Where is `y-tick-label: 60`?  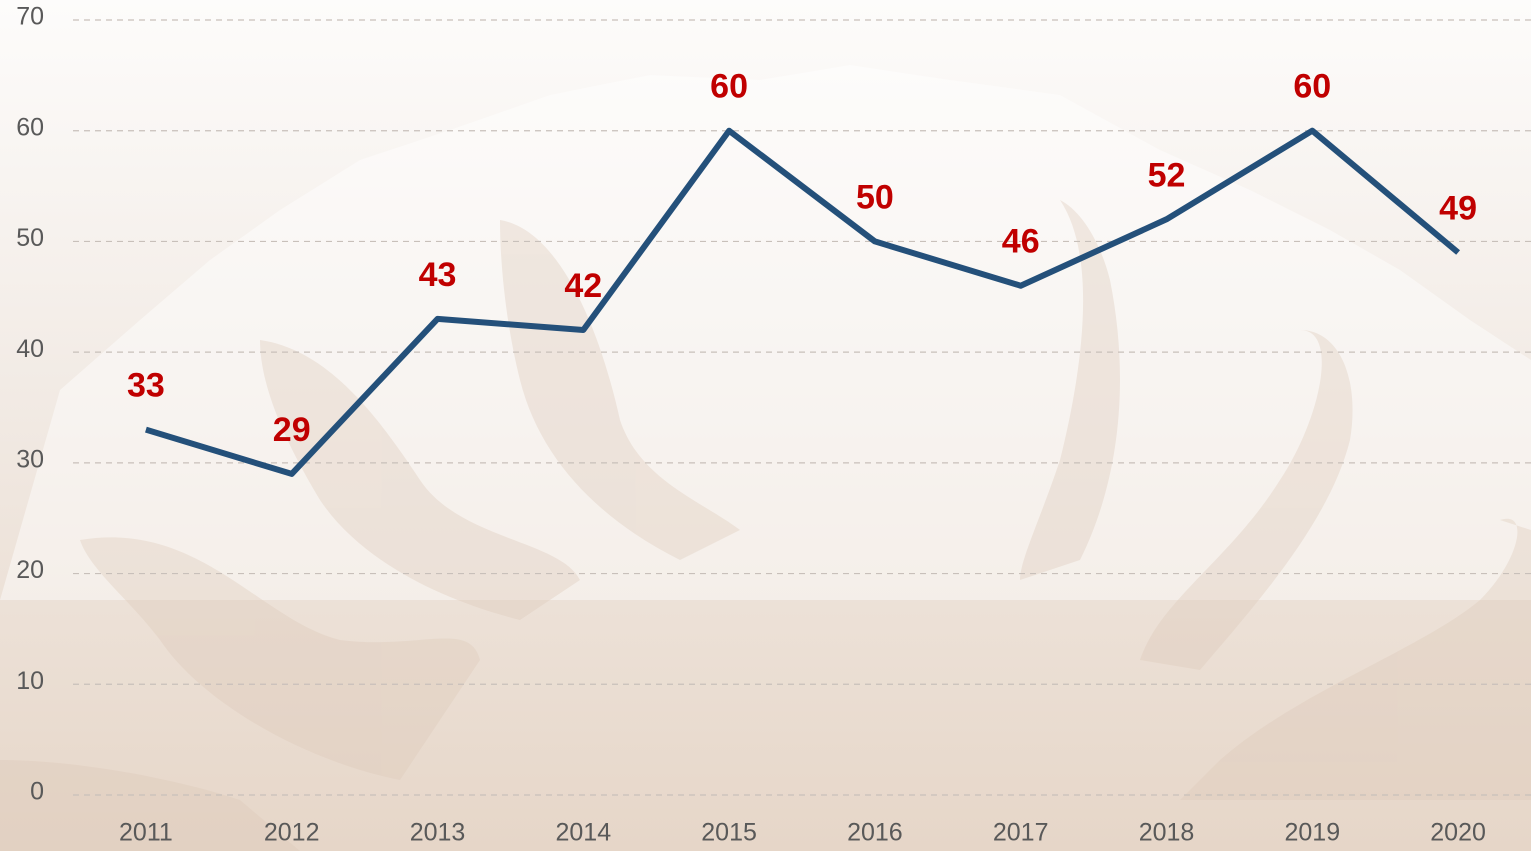
y-tick-label: 60 is located at coordinates (30, 127).